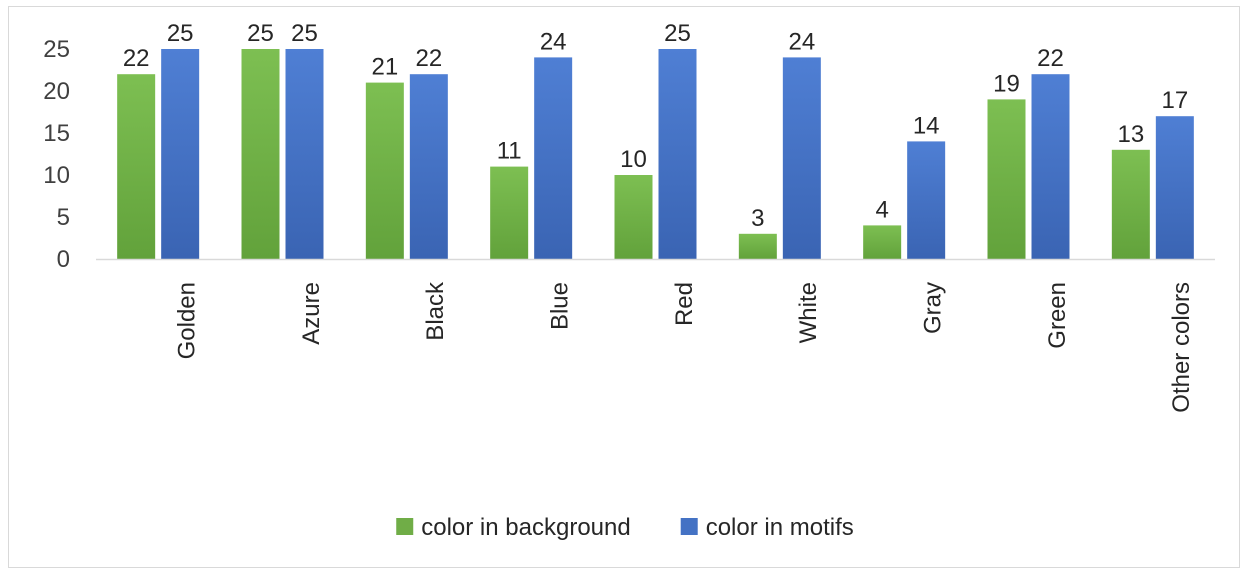 Image resolution: width=1250 pixels, height=576 pixels. What do you see at coordinates (428, 166) in the screenshot?
I see `bar-color-in-motifs-black` at bounding box center [428, 166].